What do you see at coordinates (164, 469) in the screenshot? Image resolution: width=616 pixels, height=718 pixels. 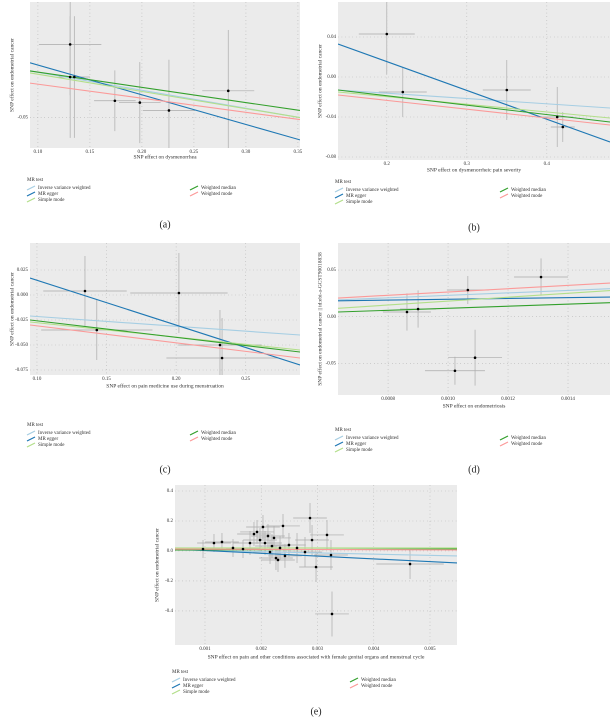 I see `panel-label: (c)` at bounding box center [164, 469].